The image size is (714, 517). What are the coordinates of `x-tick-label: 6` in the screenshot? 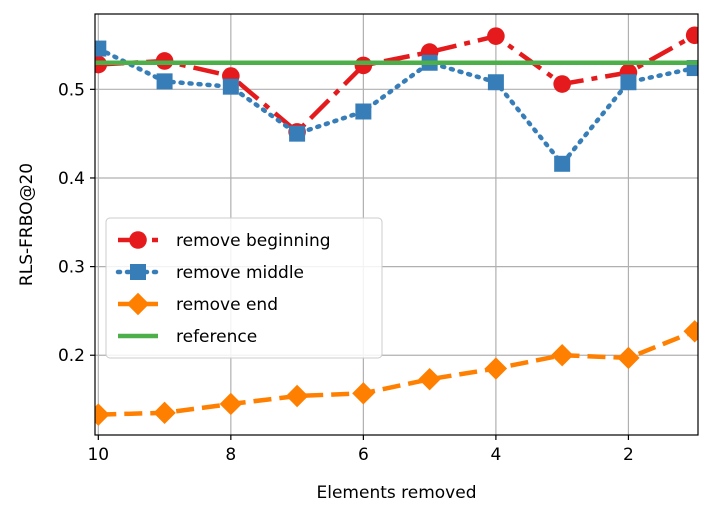 It's located at (363, 455).